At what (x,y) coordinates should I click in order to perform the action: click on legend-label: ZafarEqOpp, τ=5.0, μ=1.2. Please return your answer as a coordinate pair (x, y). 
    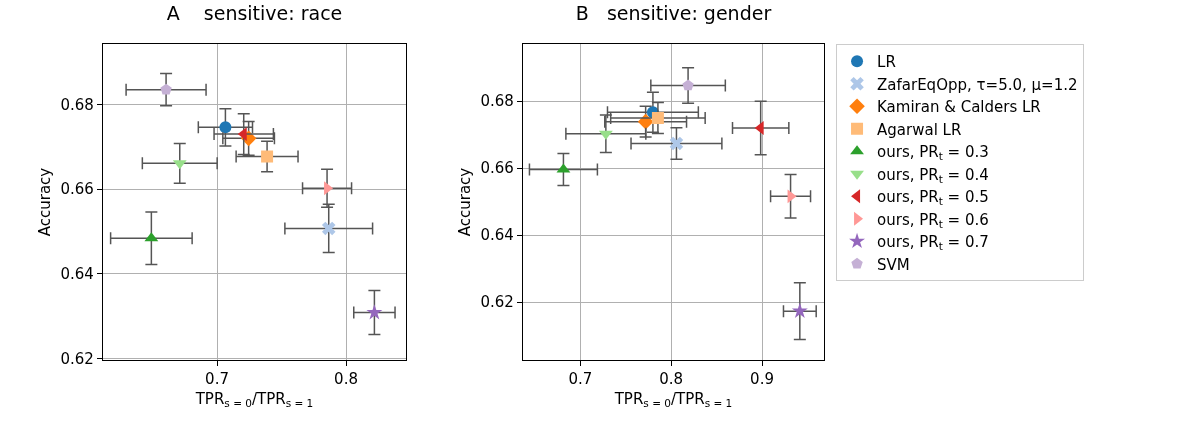
    Looking at the image, I should click on (977, 84).